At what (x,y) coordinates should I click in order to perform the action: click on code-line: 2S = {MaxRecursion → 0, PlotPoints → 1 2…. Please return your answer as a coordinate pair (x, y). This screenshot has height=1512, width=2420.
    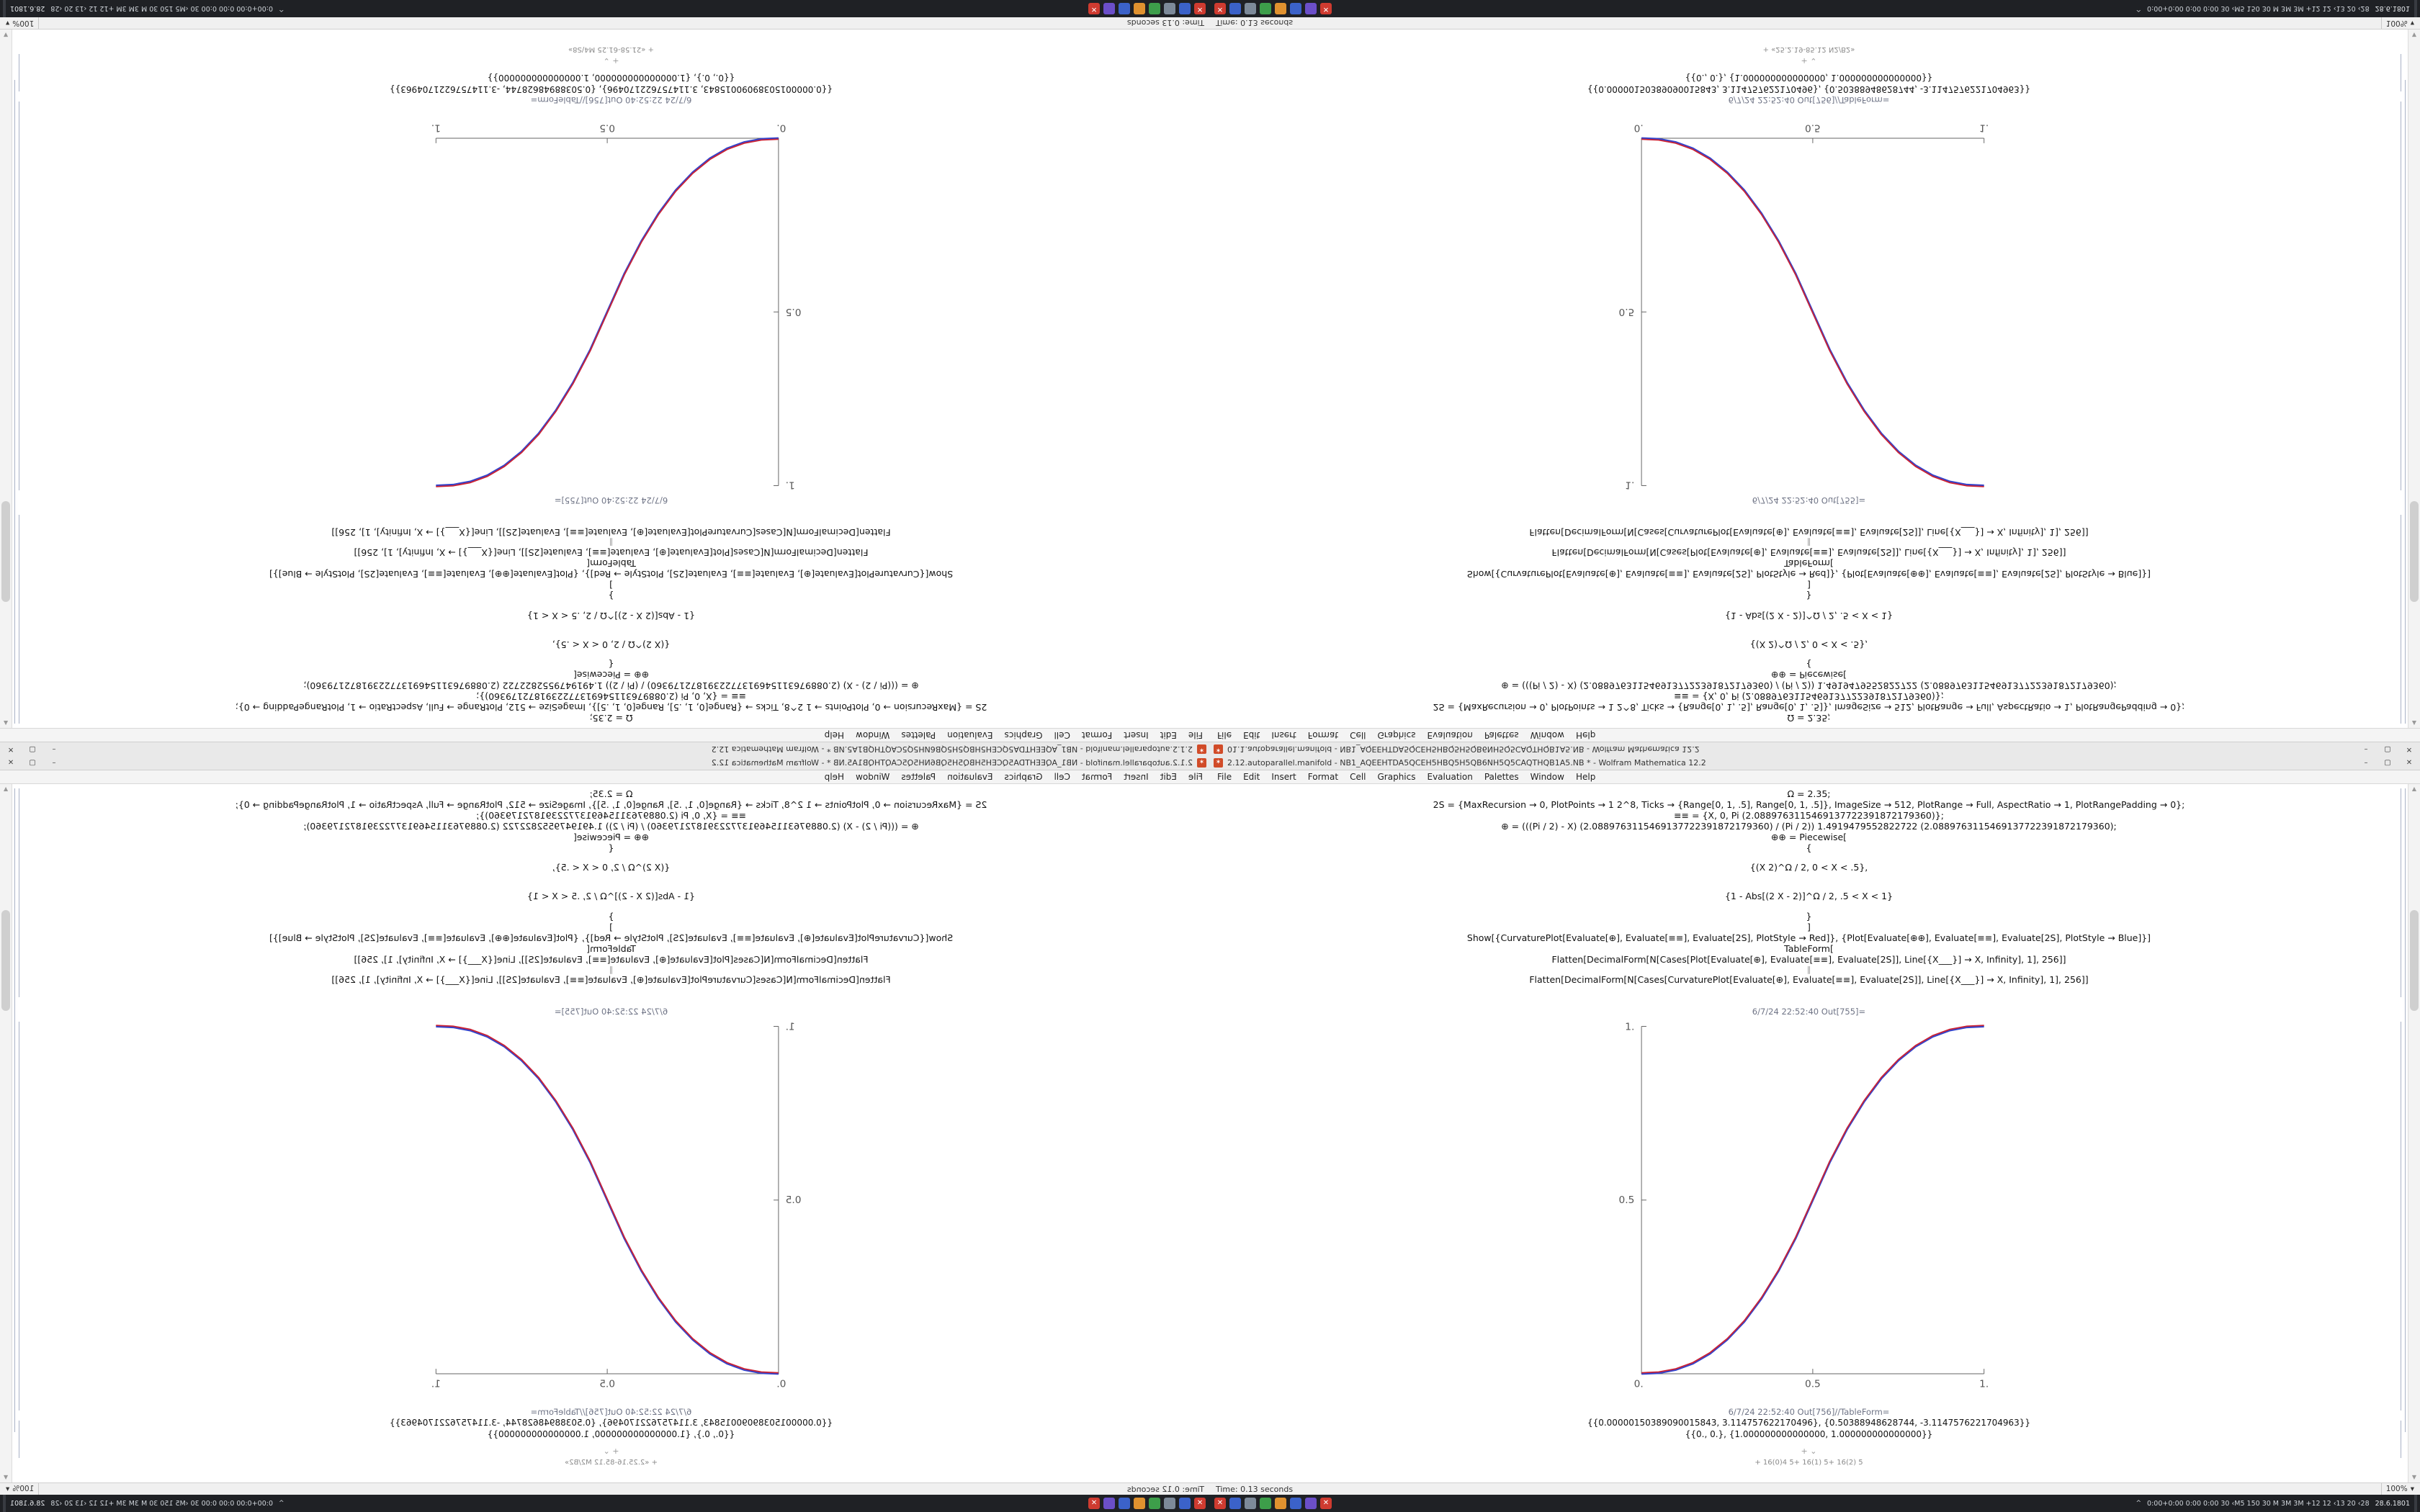
    Looking at the image, I should click on (1809, 707).